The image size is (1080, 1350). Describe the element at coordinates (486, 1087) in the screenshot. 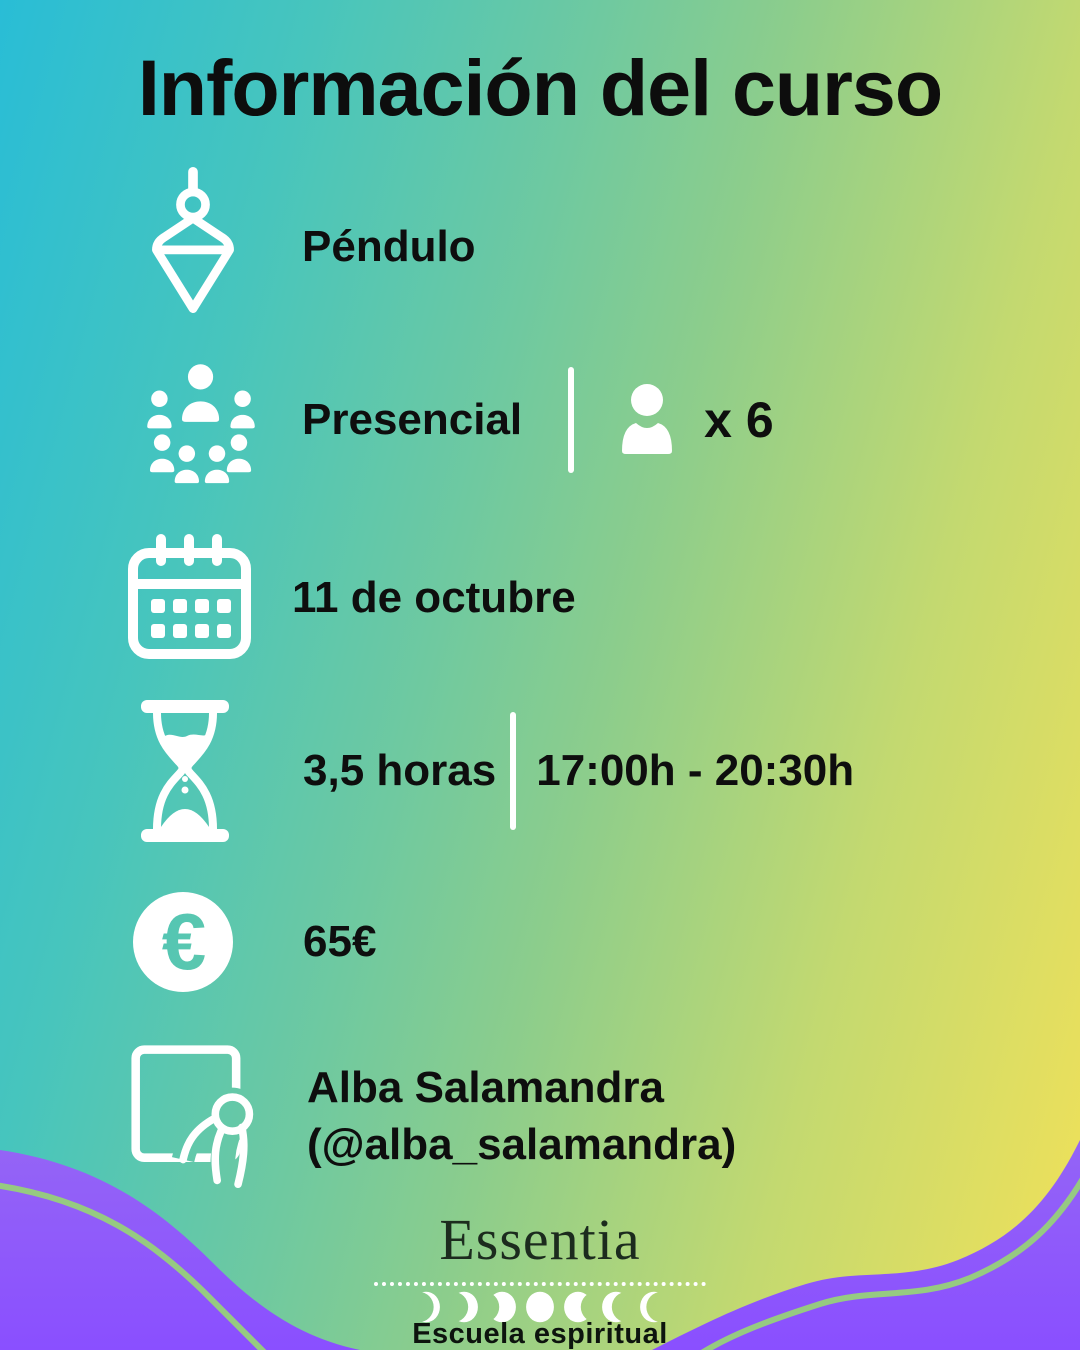

I see `teacher-name: Alba Salamandra` at that location.